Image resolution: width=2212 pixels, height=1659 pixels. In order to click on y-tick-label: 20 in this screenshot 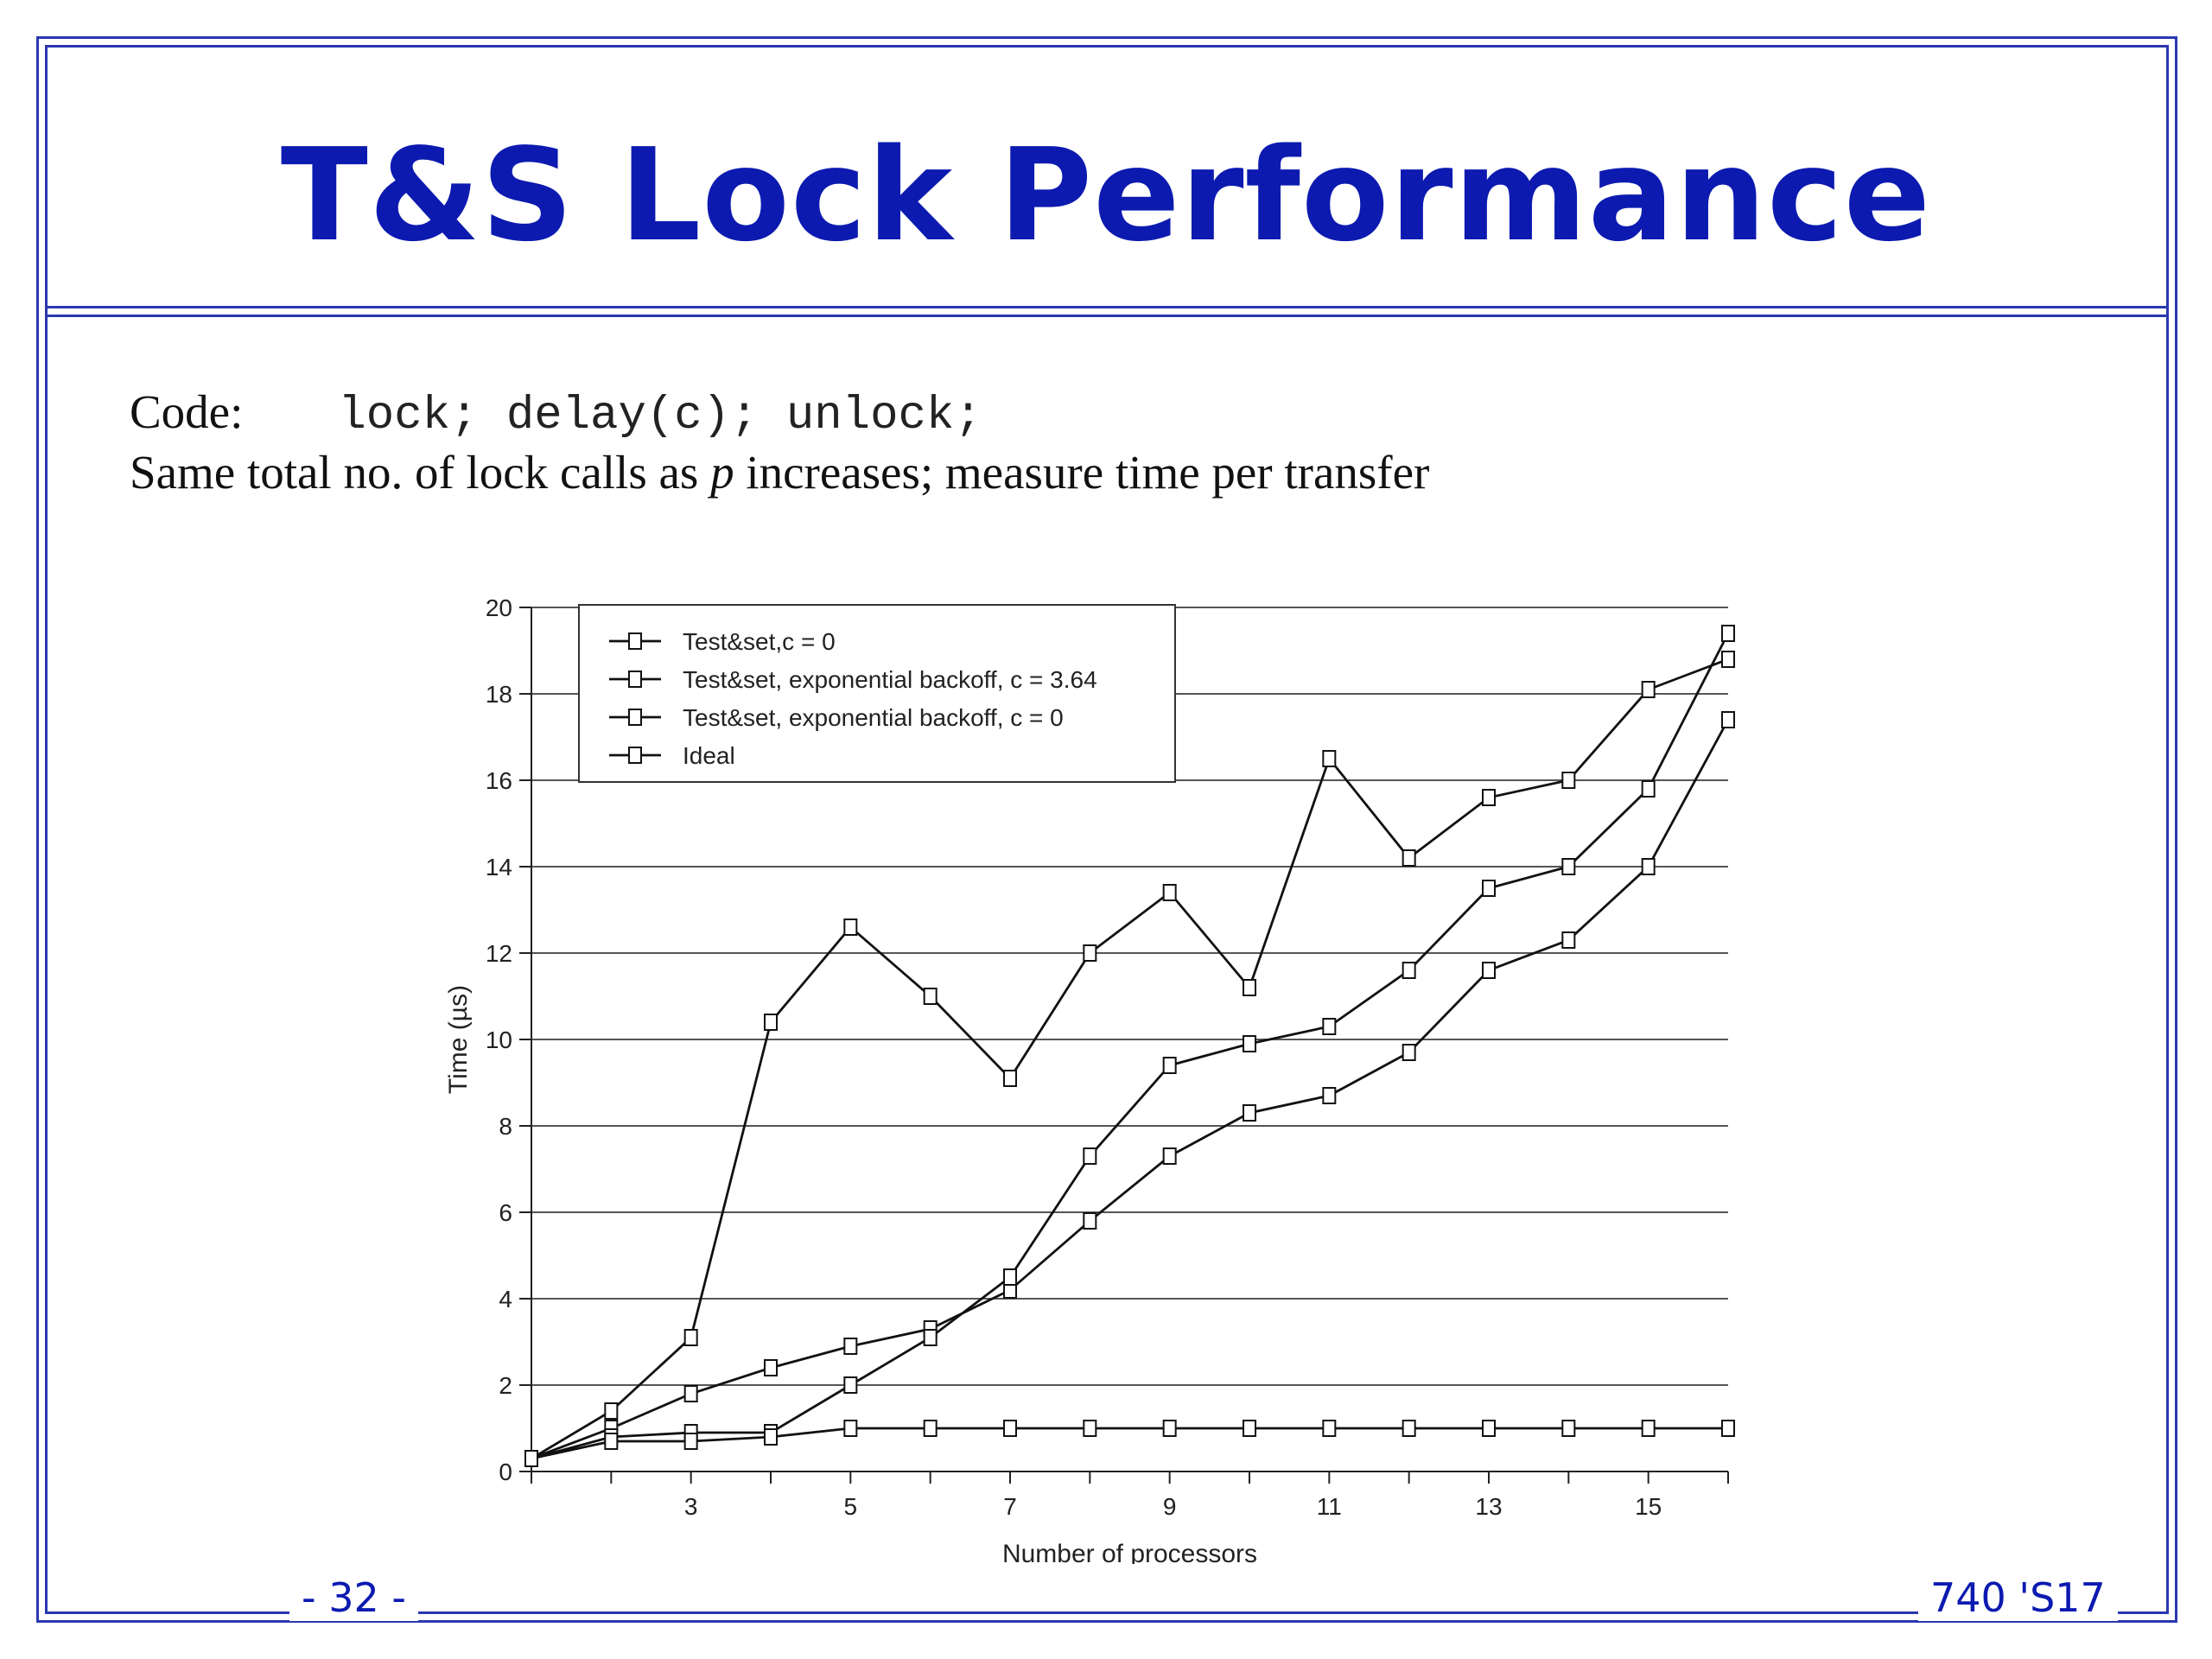, I will do `click(499, 607)`.